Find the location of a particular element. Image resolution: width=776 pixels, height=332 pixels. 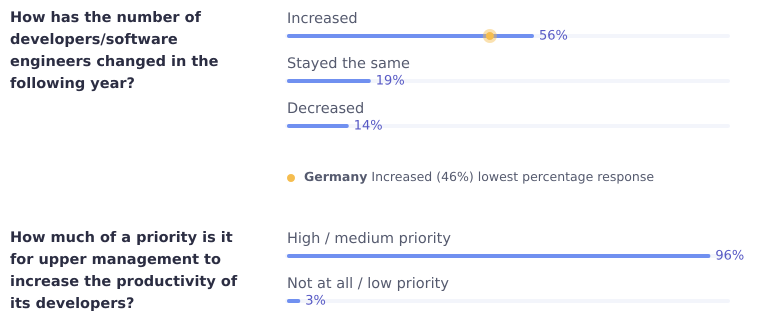

y-tick-label: Decreased is located at coordinates (325, 108).